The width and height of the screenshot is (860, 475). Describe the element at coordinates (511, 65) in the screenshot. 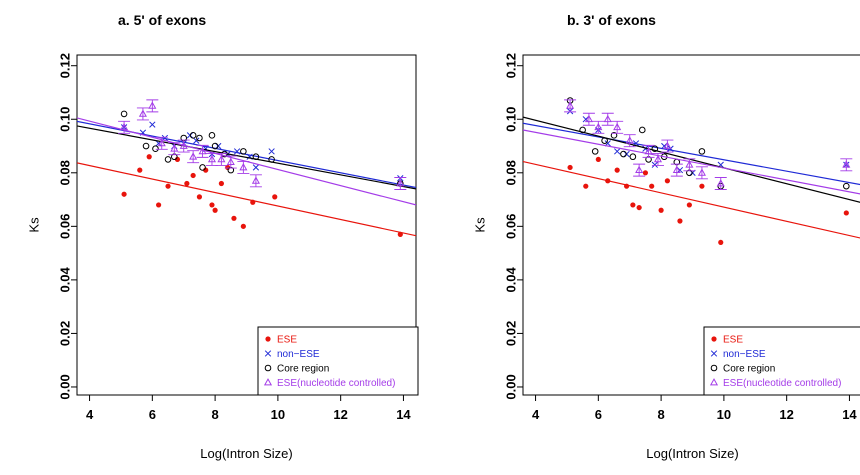

I see `y-tick-label: 0.12` at that location.